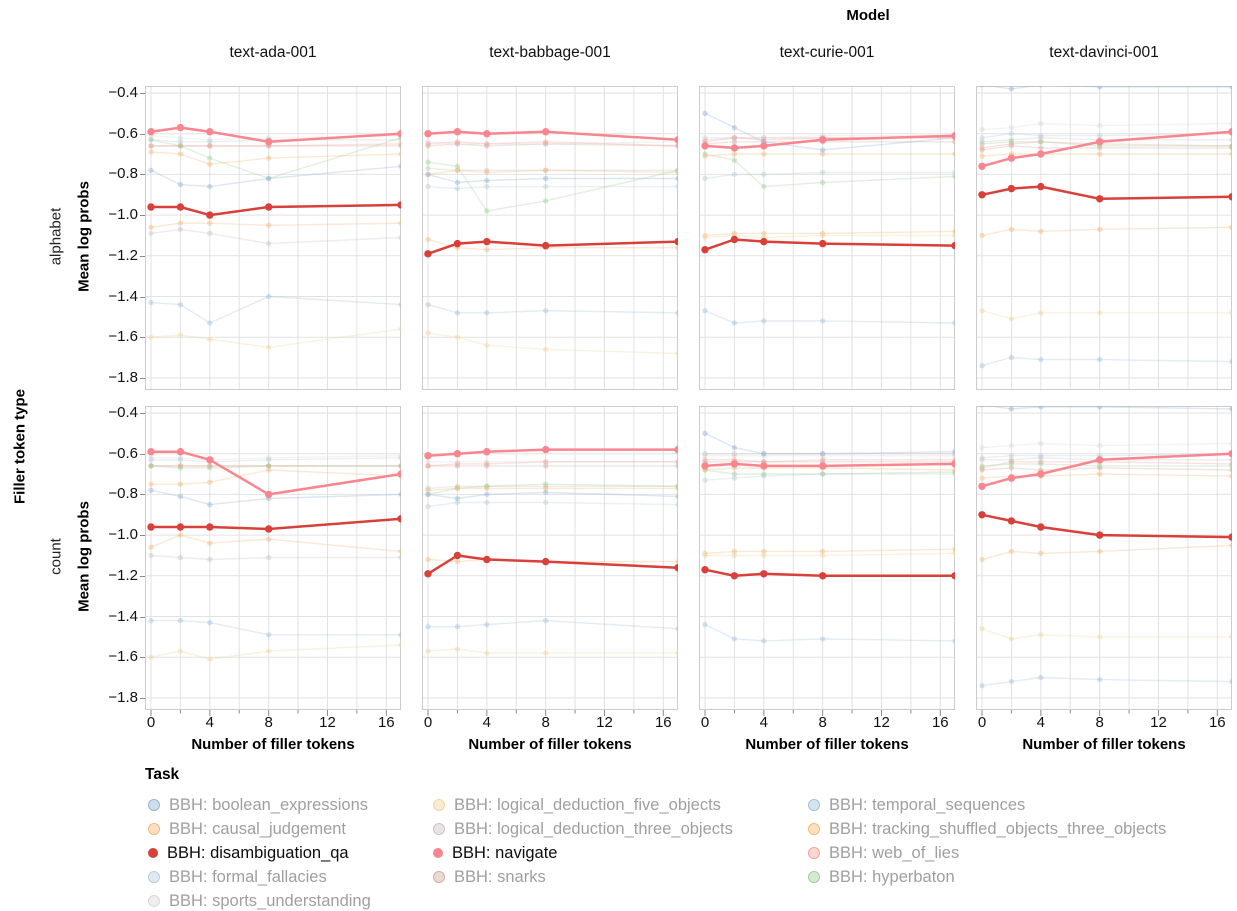  What do you see at coordinates (273, 52) in the screenshot?
I see `column-title-text-ada-001: text-ada-001` at bounding box center [273, 52].